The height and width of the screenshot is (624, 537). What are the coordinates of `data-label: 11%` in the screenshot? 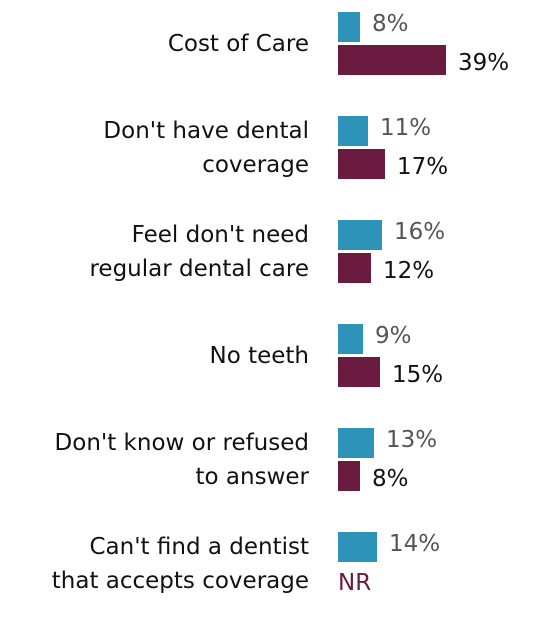 It's located at (406, 128).